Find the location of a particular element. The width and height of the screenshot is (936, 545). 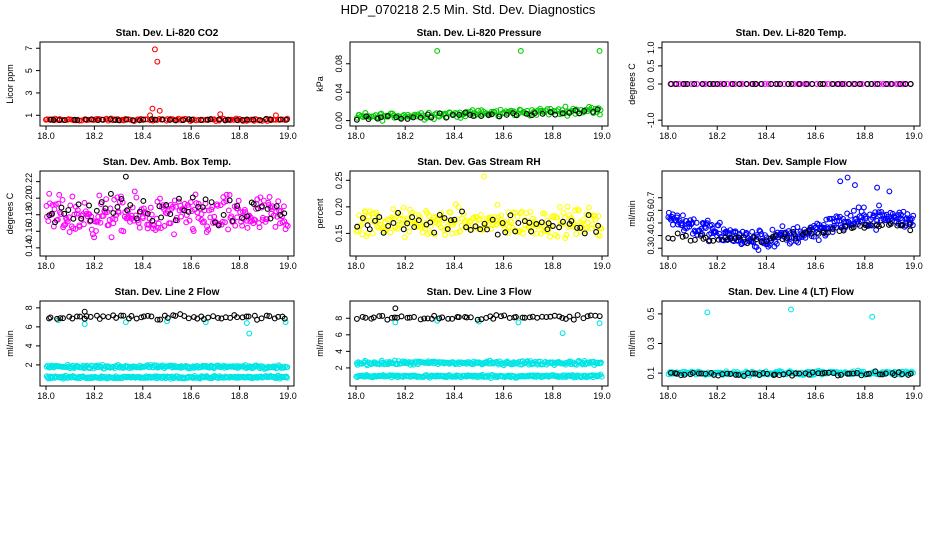

y-tick-label: 1.0 is located at coordinates (651, 48).